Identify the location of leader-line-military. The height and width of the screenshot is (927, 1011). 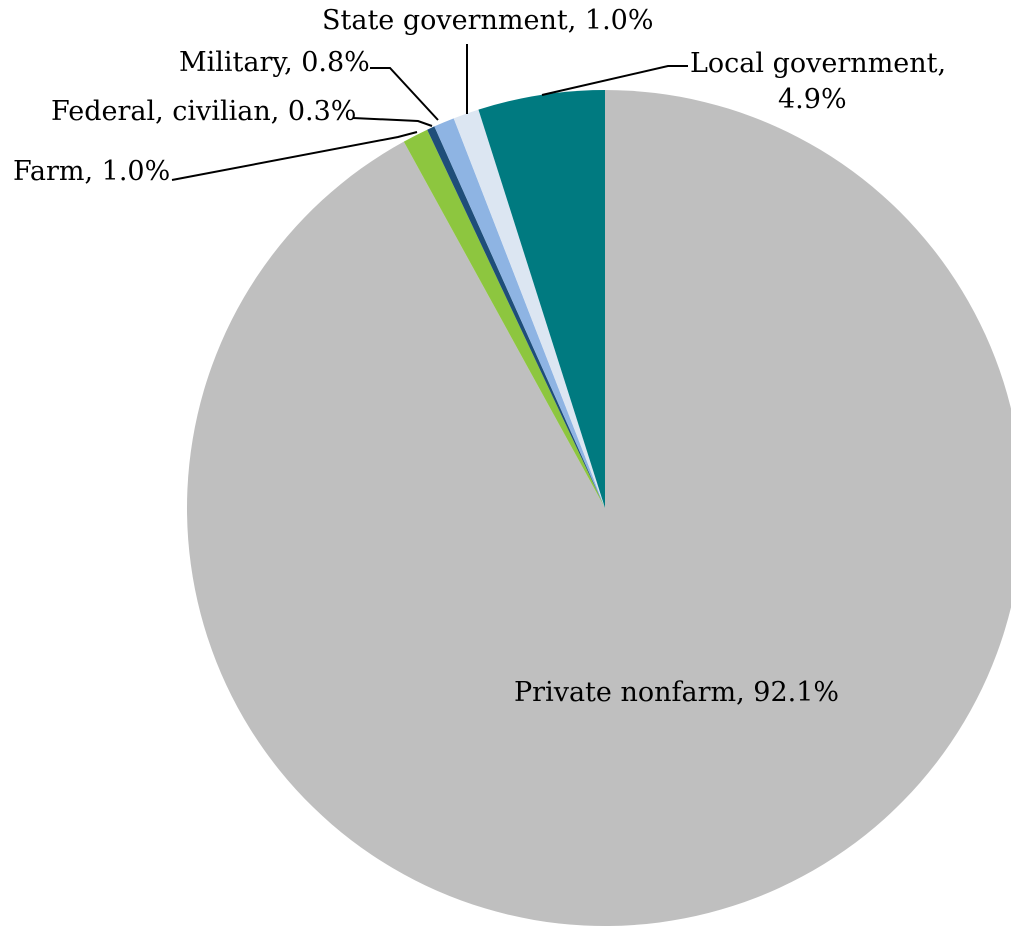
(404, 94).